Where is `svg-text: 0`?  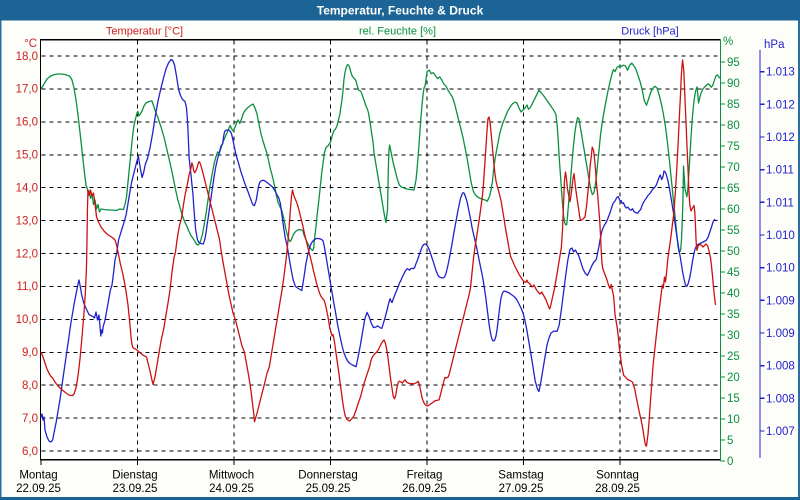
svg-text: 0 is located at coordinates (730, 462).